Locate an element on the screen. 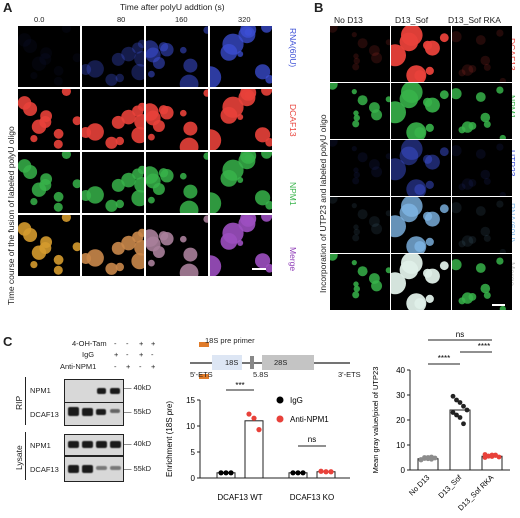  mw-lysate-55kd: —55kD is located at coordinates (138, 468).